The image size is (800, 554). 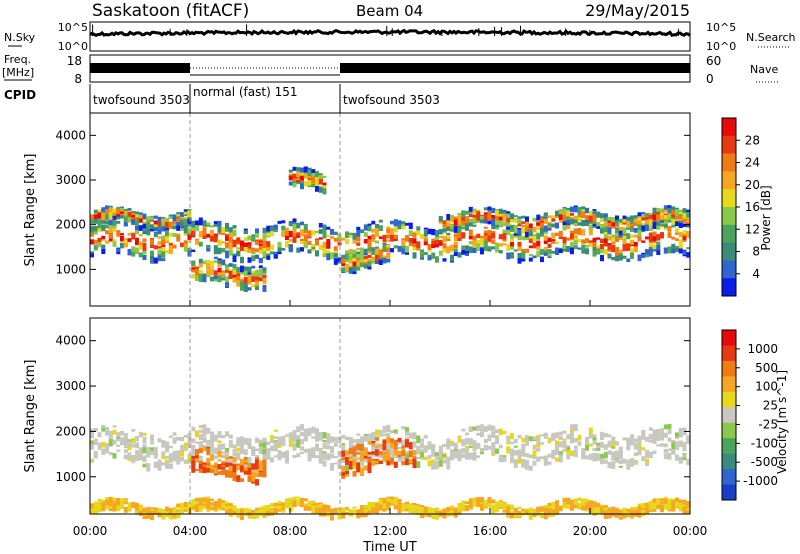 I want to click on freq-band, so click(x=140, y=68).